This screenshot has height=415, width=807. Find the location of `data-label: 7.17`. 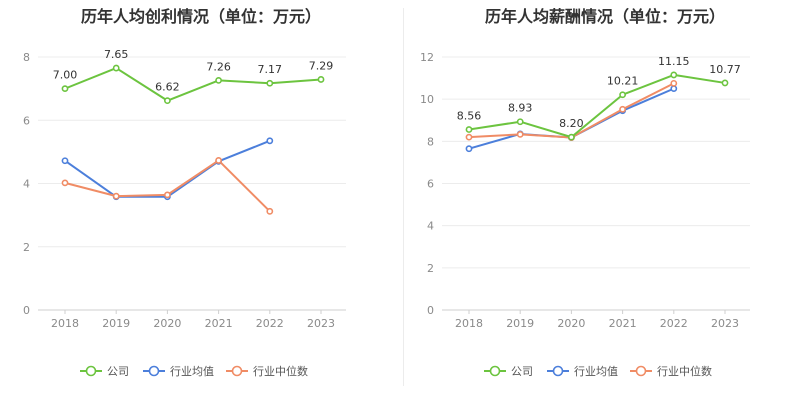

data-label: 7.17 is located at coordinates (270, 69).